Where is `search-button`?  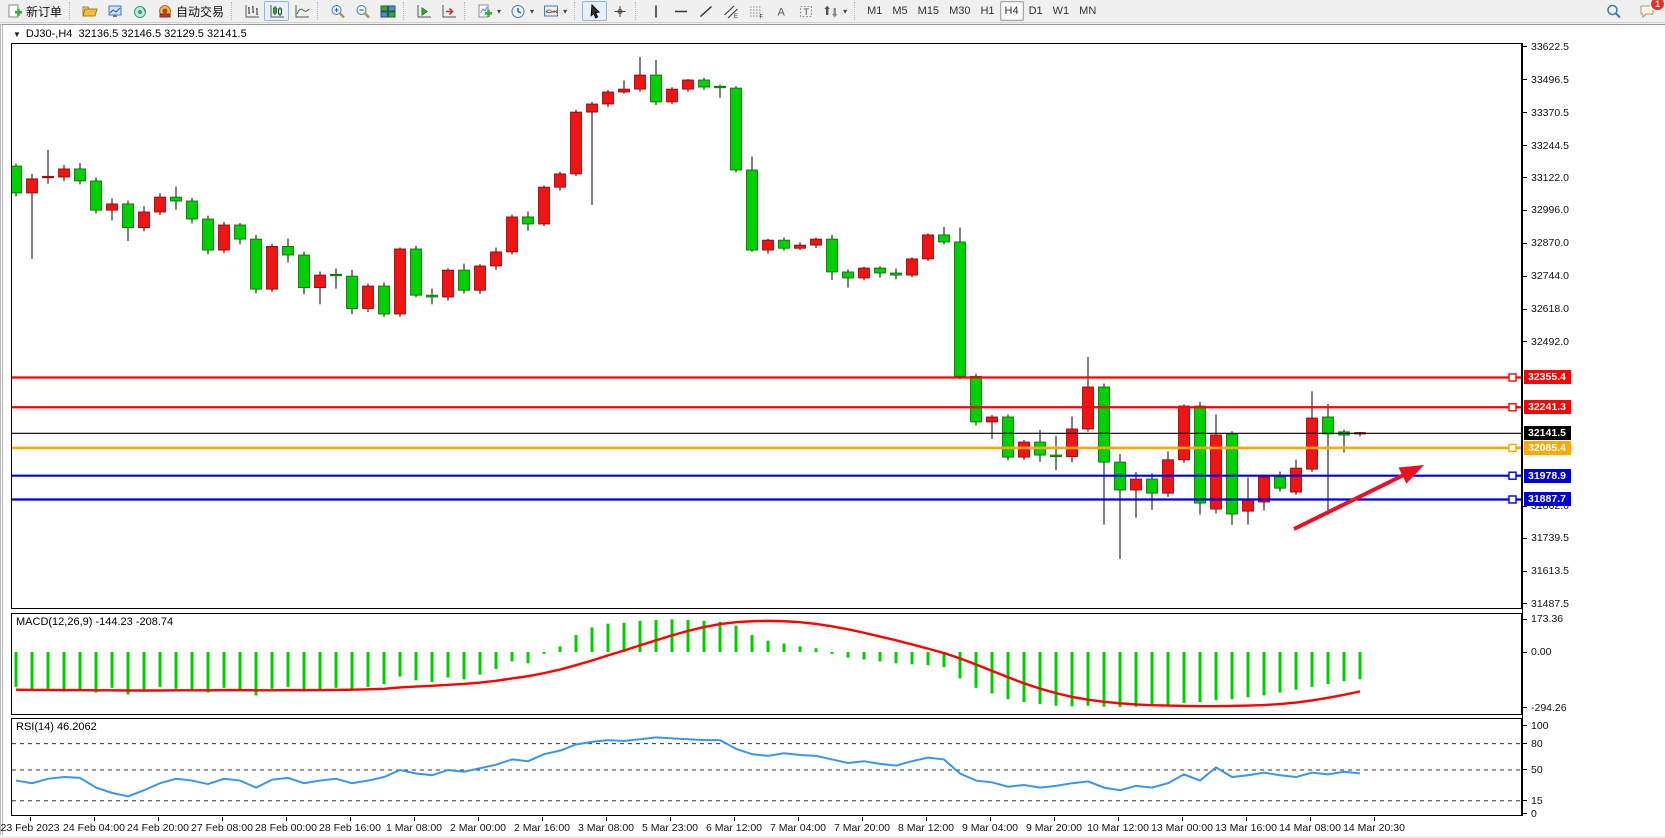
search-button is located at coordinates (1613, 11).